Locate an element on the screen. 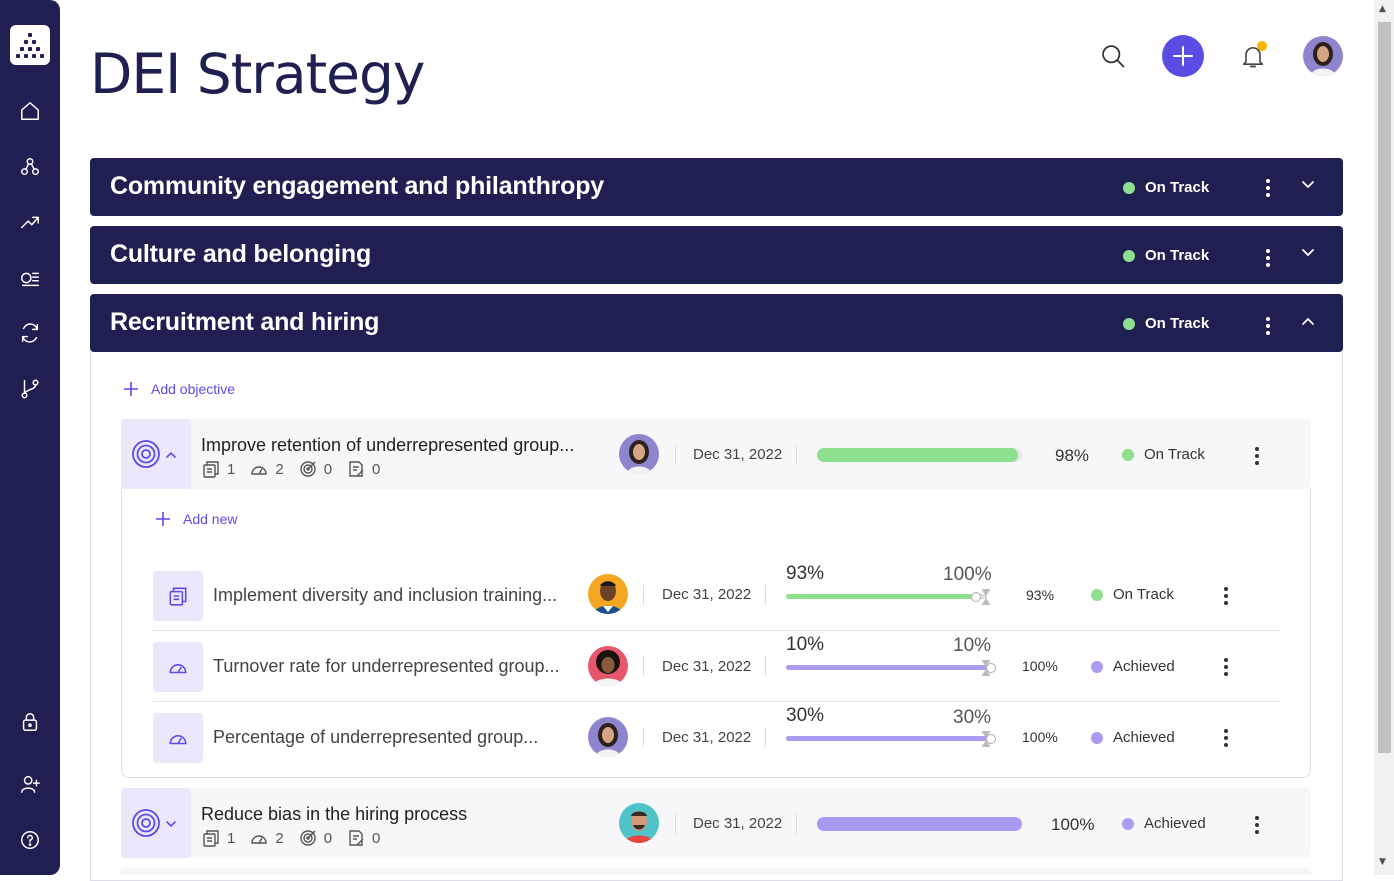  row-divider is located at coordinates (716, 630).